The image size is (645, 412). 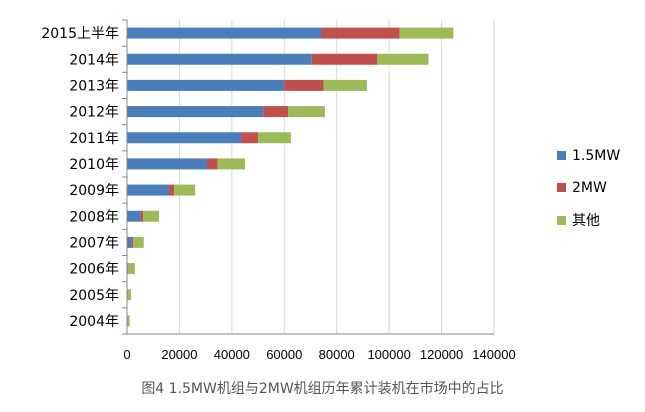 I want to click on legend-label: 其他, so click(x=586, y=221).